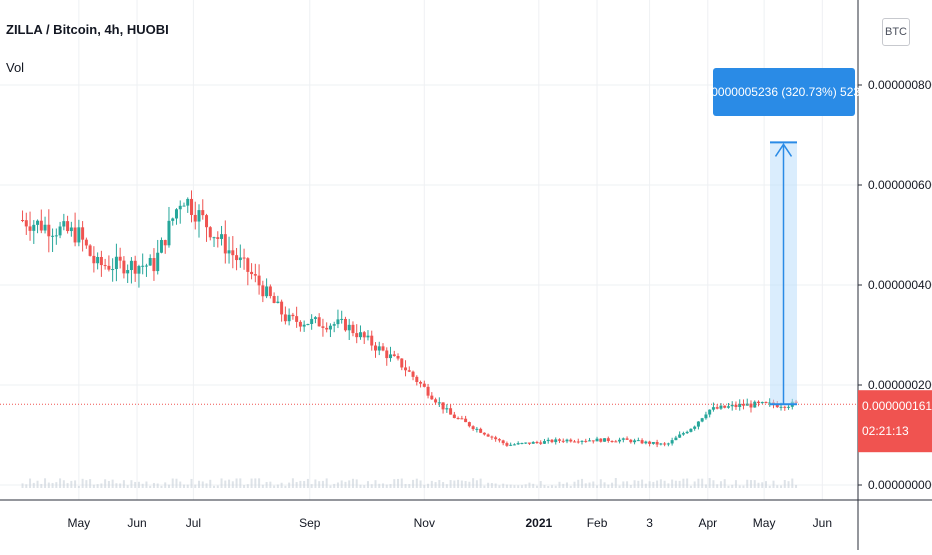 Image resolution: width=932 pixels, height=555 pixels. Describe the element at coordinates (538, 523) in the screenshot. I see `x-tick-label: 2021` at that location.